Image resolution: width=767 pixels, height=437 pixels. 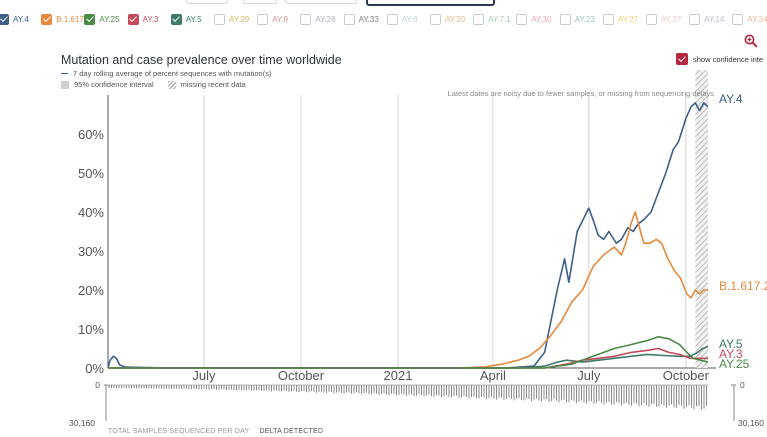 What do you see at coordinates (742, 385) in the screenshot?
I see `samples-tick-label: 0` at bounding box center [742, 385].